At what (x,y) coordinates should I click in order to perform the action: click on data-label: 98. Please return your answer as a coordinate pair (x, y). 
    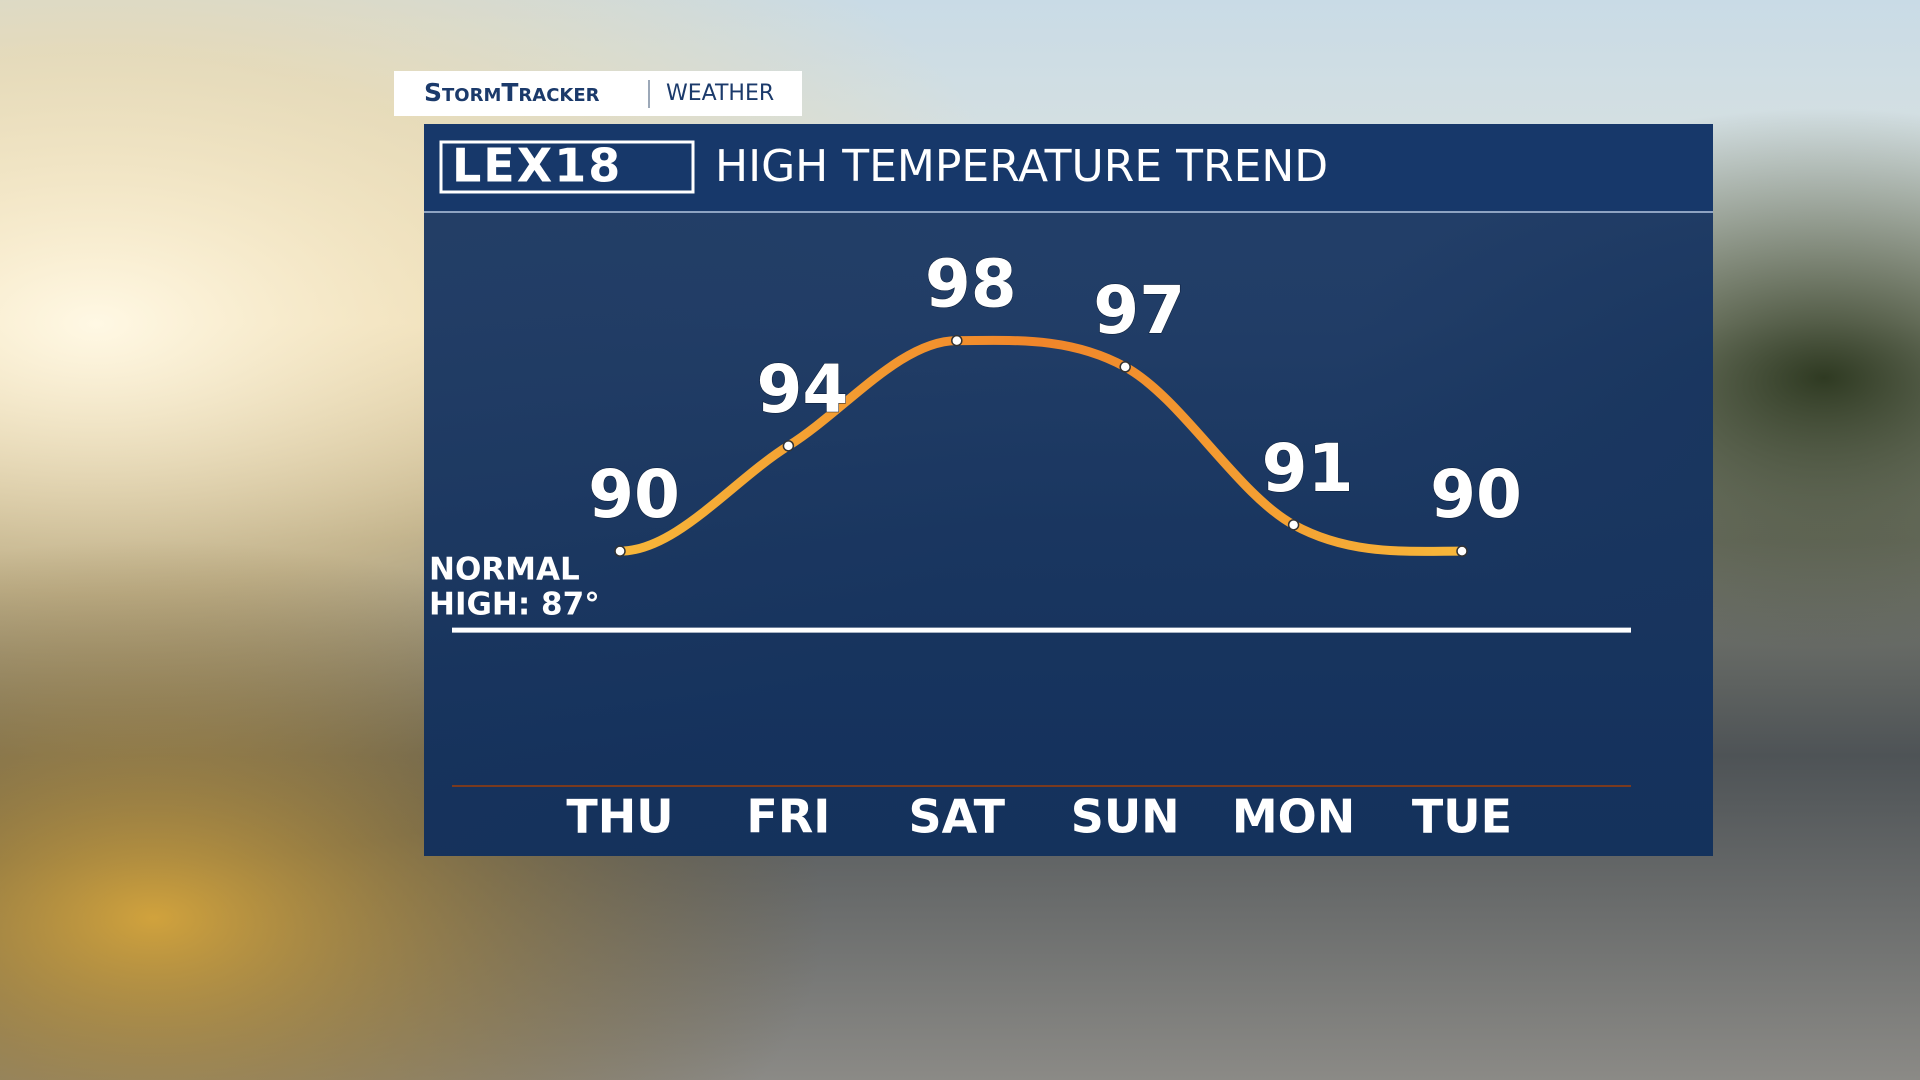
    Looking at the image, I should click on (971, 284).